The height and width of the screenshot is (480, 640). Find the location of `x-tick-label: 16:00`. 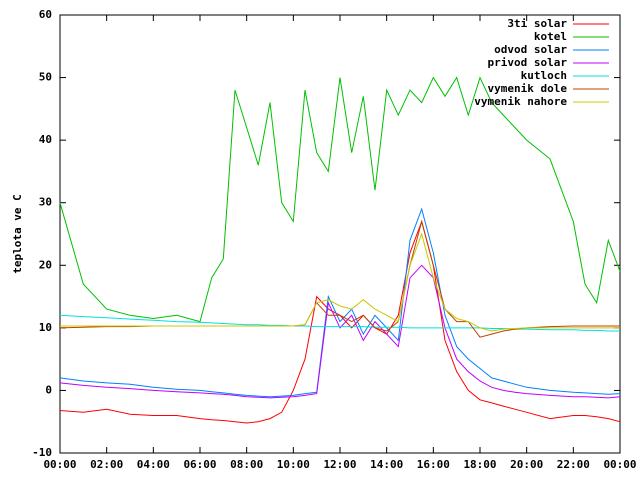

x-tick-label: 16:00 is located at coordinates (433, 464).